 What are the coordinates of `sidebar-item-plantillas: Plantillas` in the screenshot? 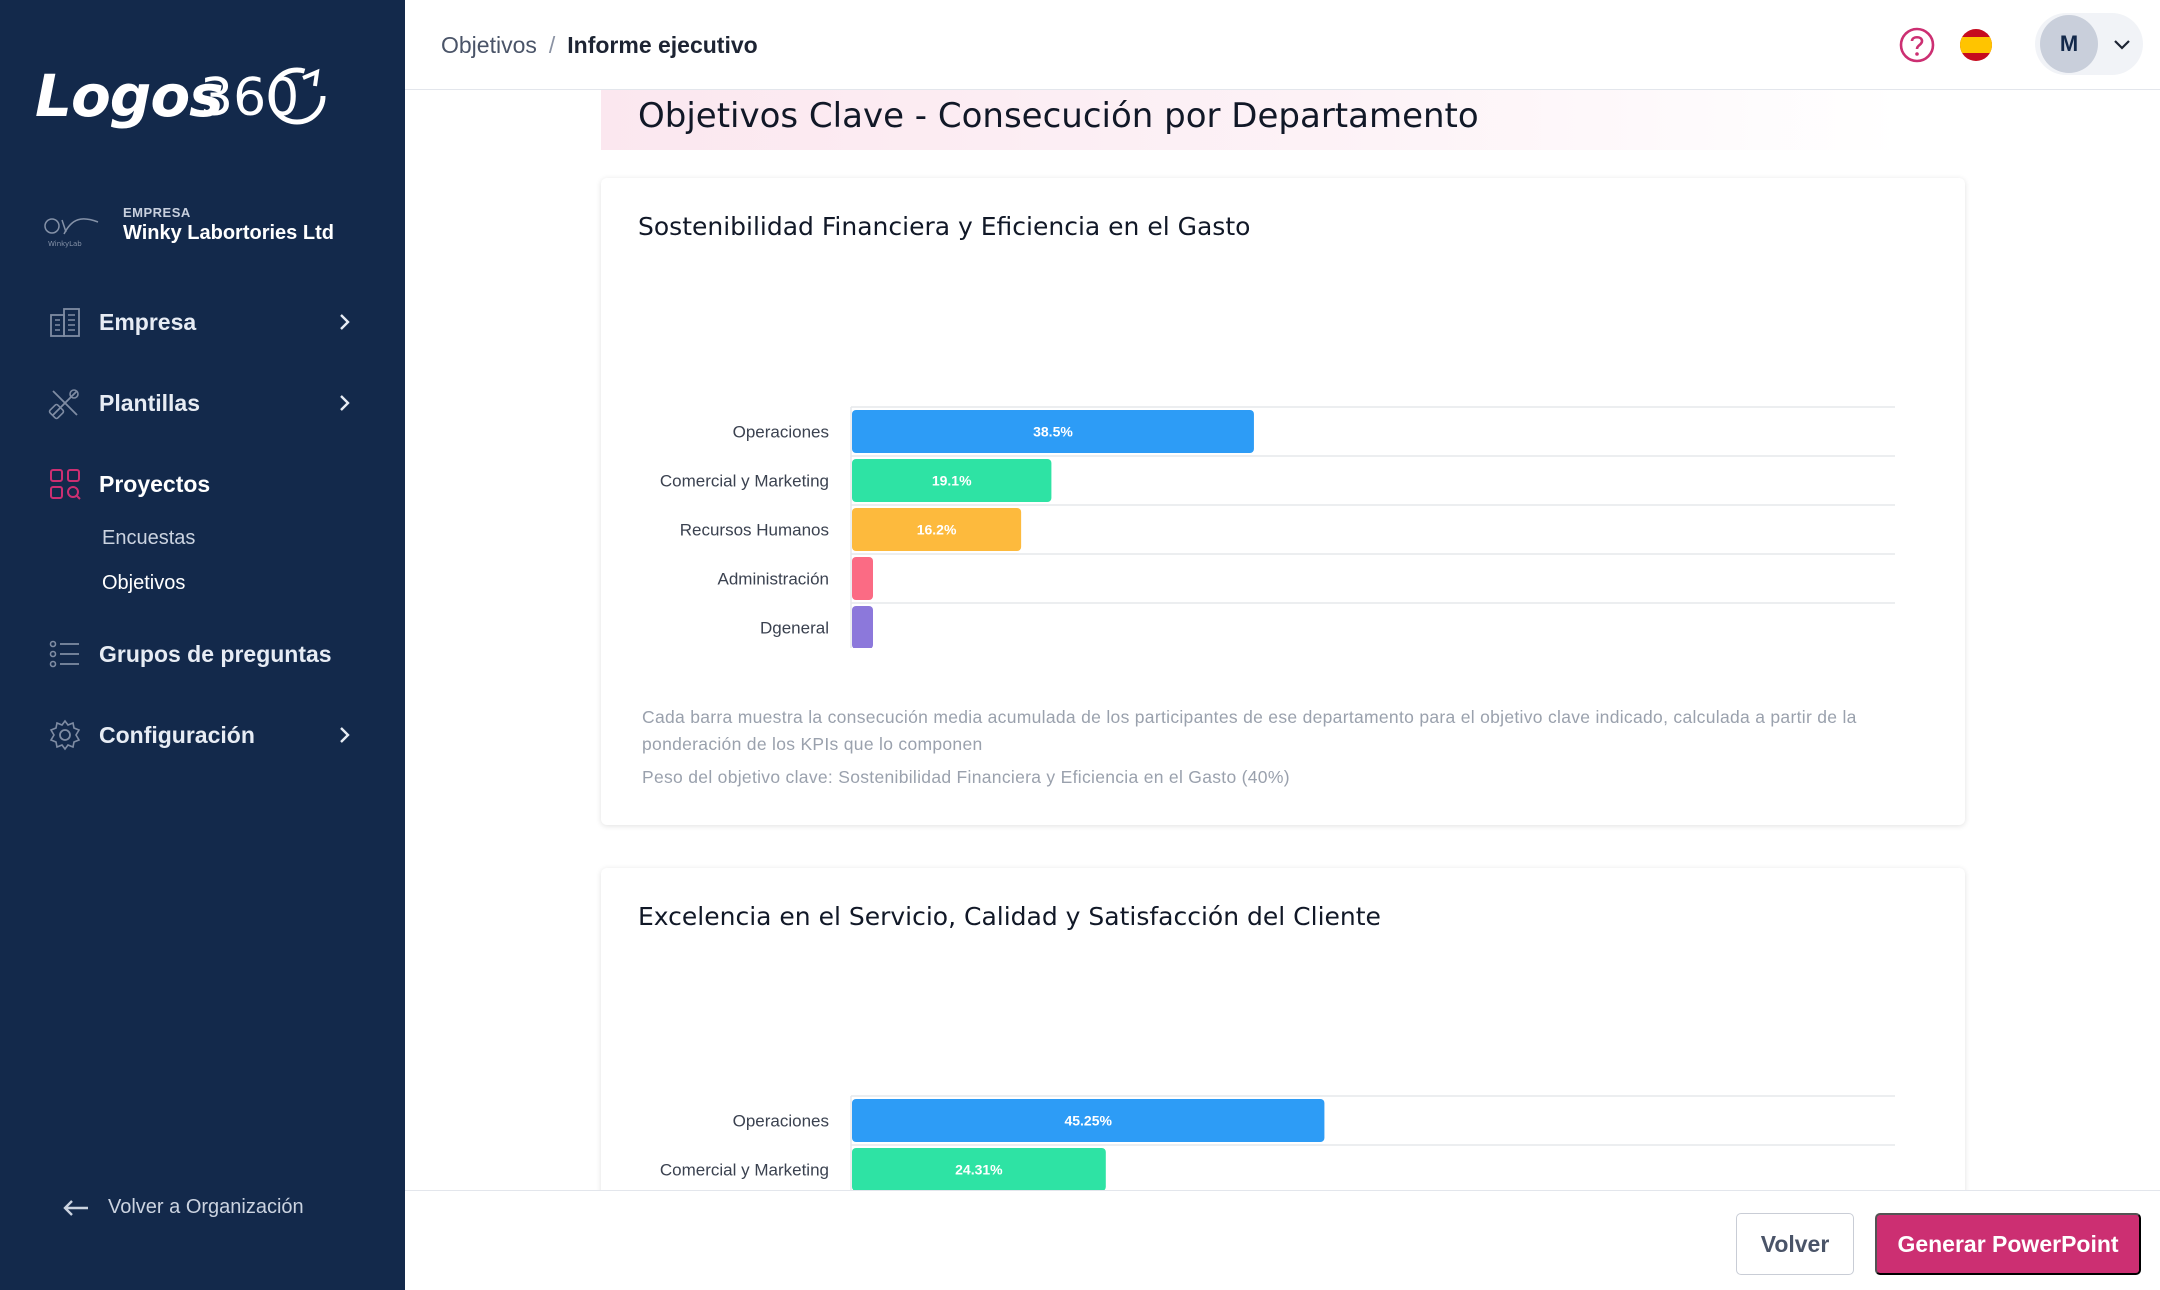 It's located at (213, 403).